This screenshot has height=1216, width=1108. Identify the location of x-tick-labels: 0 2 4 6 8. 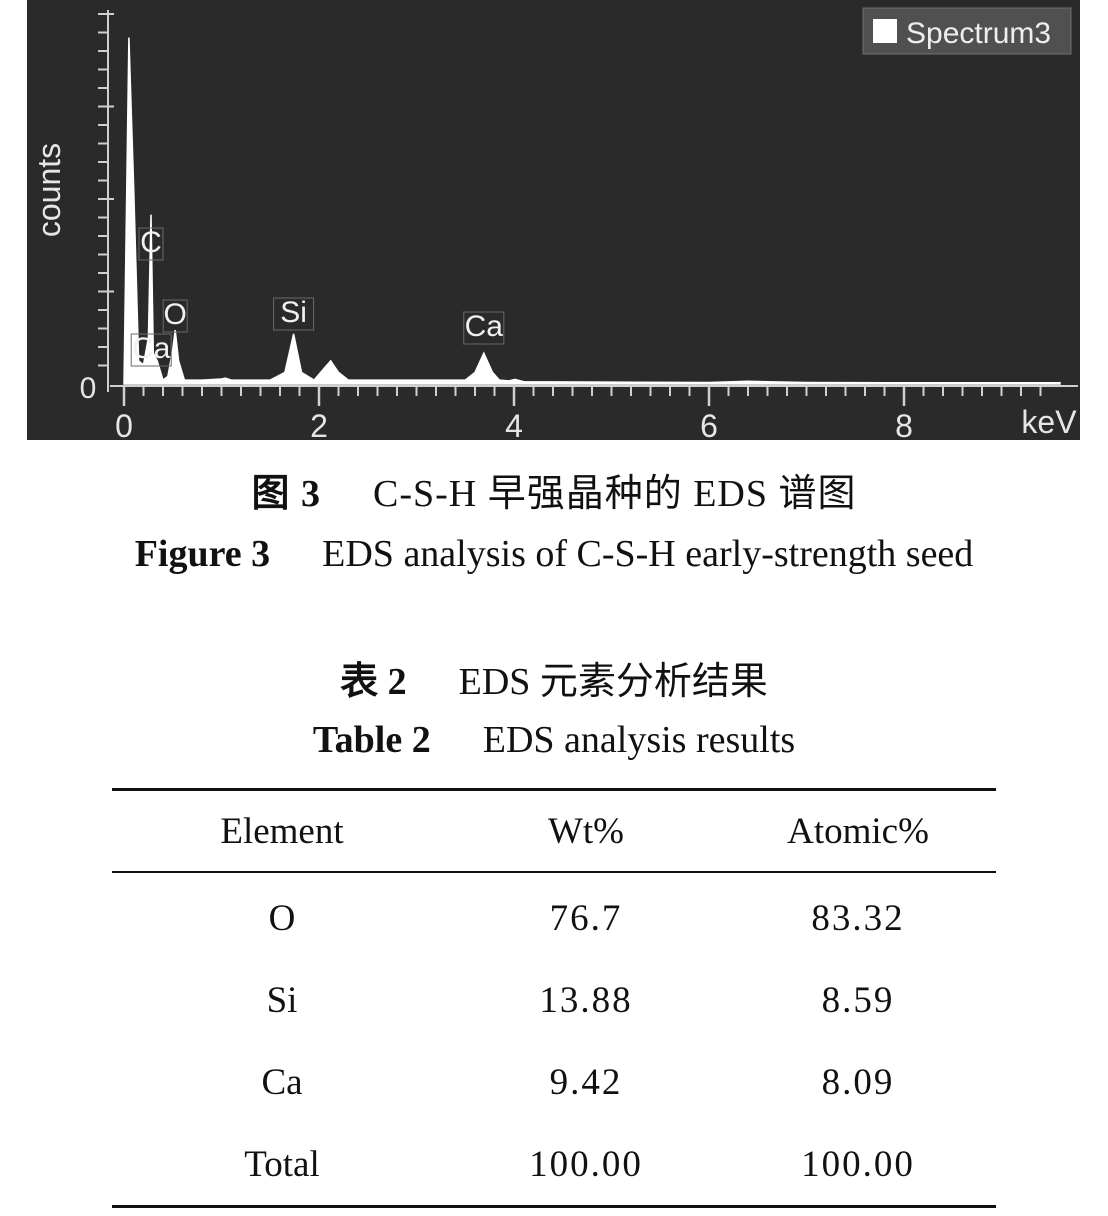
(514, 426).